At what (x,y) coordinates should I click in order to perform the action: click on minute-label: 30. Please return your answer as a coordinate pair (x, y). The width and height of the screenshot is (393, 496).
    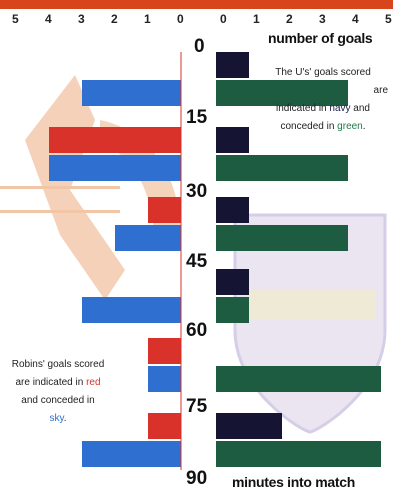
    Looking at the image, I should click on (197, 191).